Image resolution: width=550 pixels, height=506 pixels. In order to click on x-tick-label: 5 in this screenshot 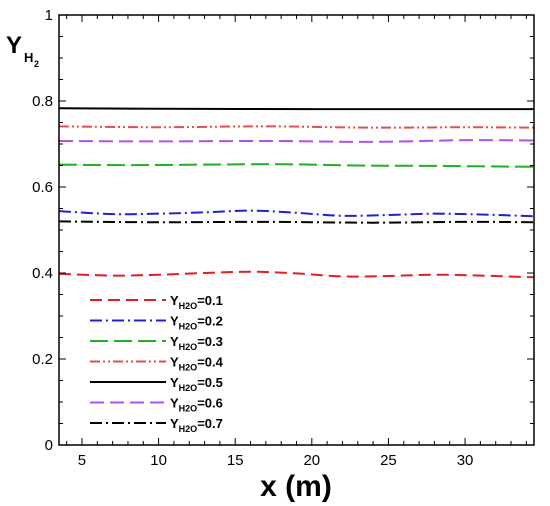, I will do `click(82, 460)`.